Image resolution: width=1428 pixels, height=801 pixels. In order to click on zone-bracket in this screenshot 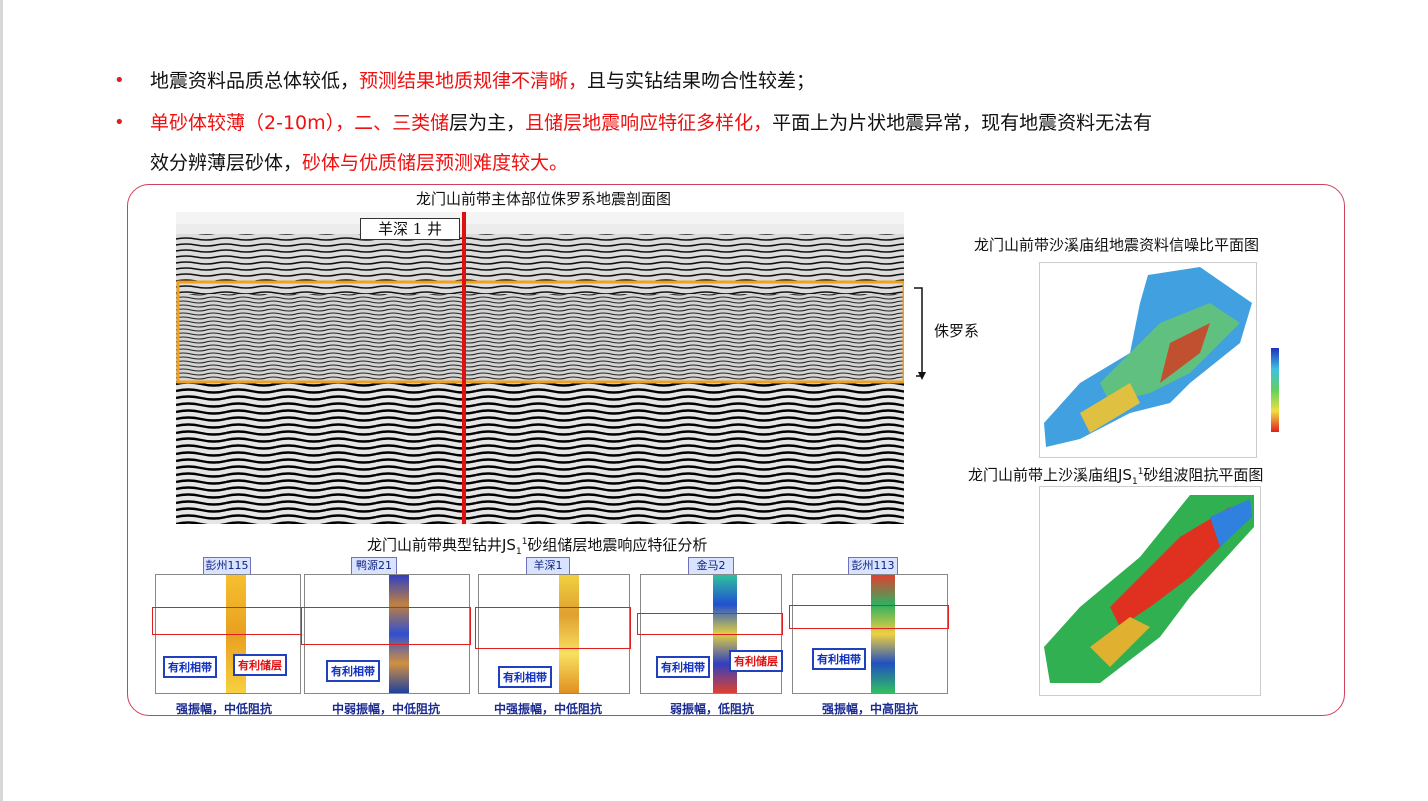, I will do `click(920, 333)`.